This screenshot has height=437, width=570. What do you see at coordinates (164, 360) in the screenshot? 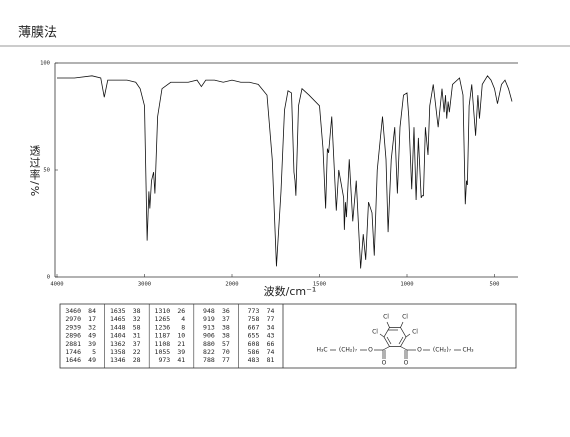
I see `peak-wavenumber: 973` at bounding box center [164, 360].